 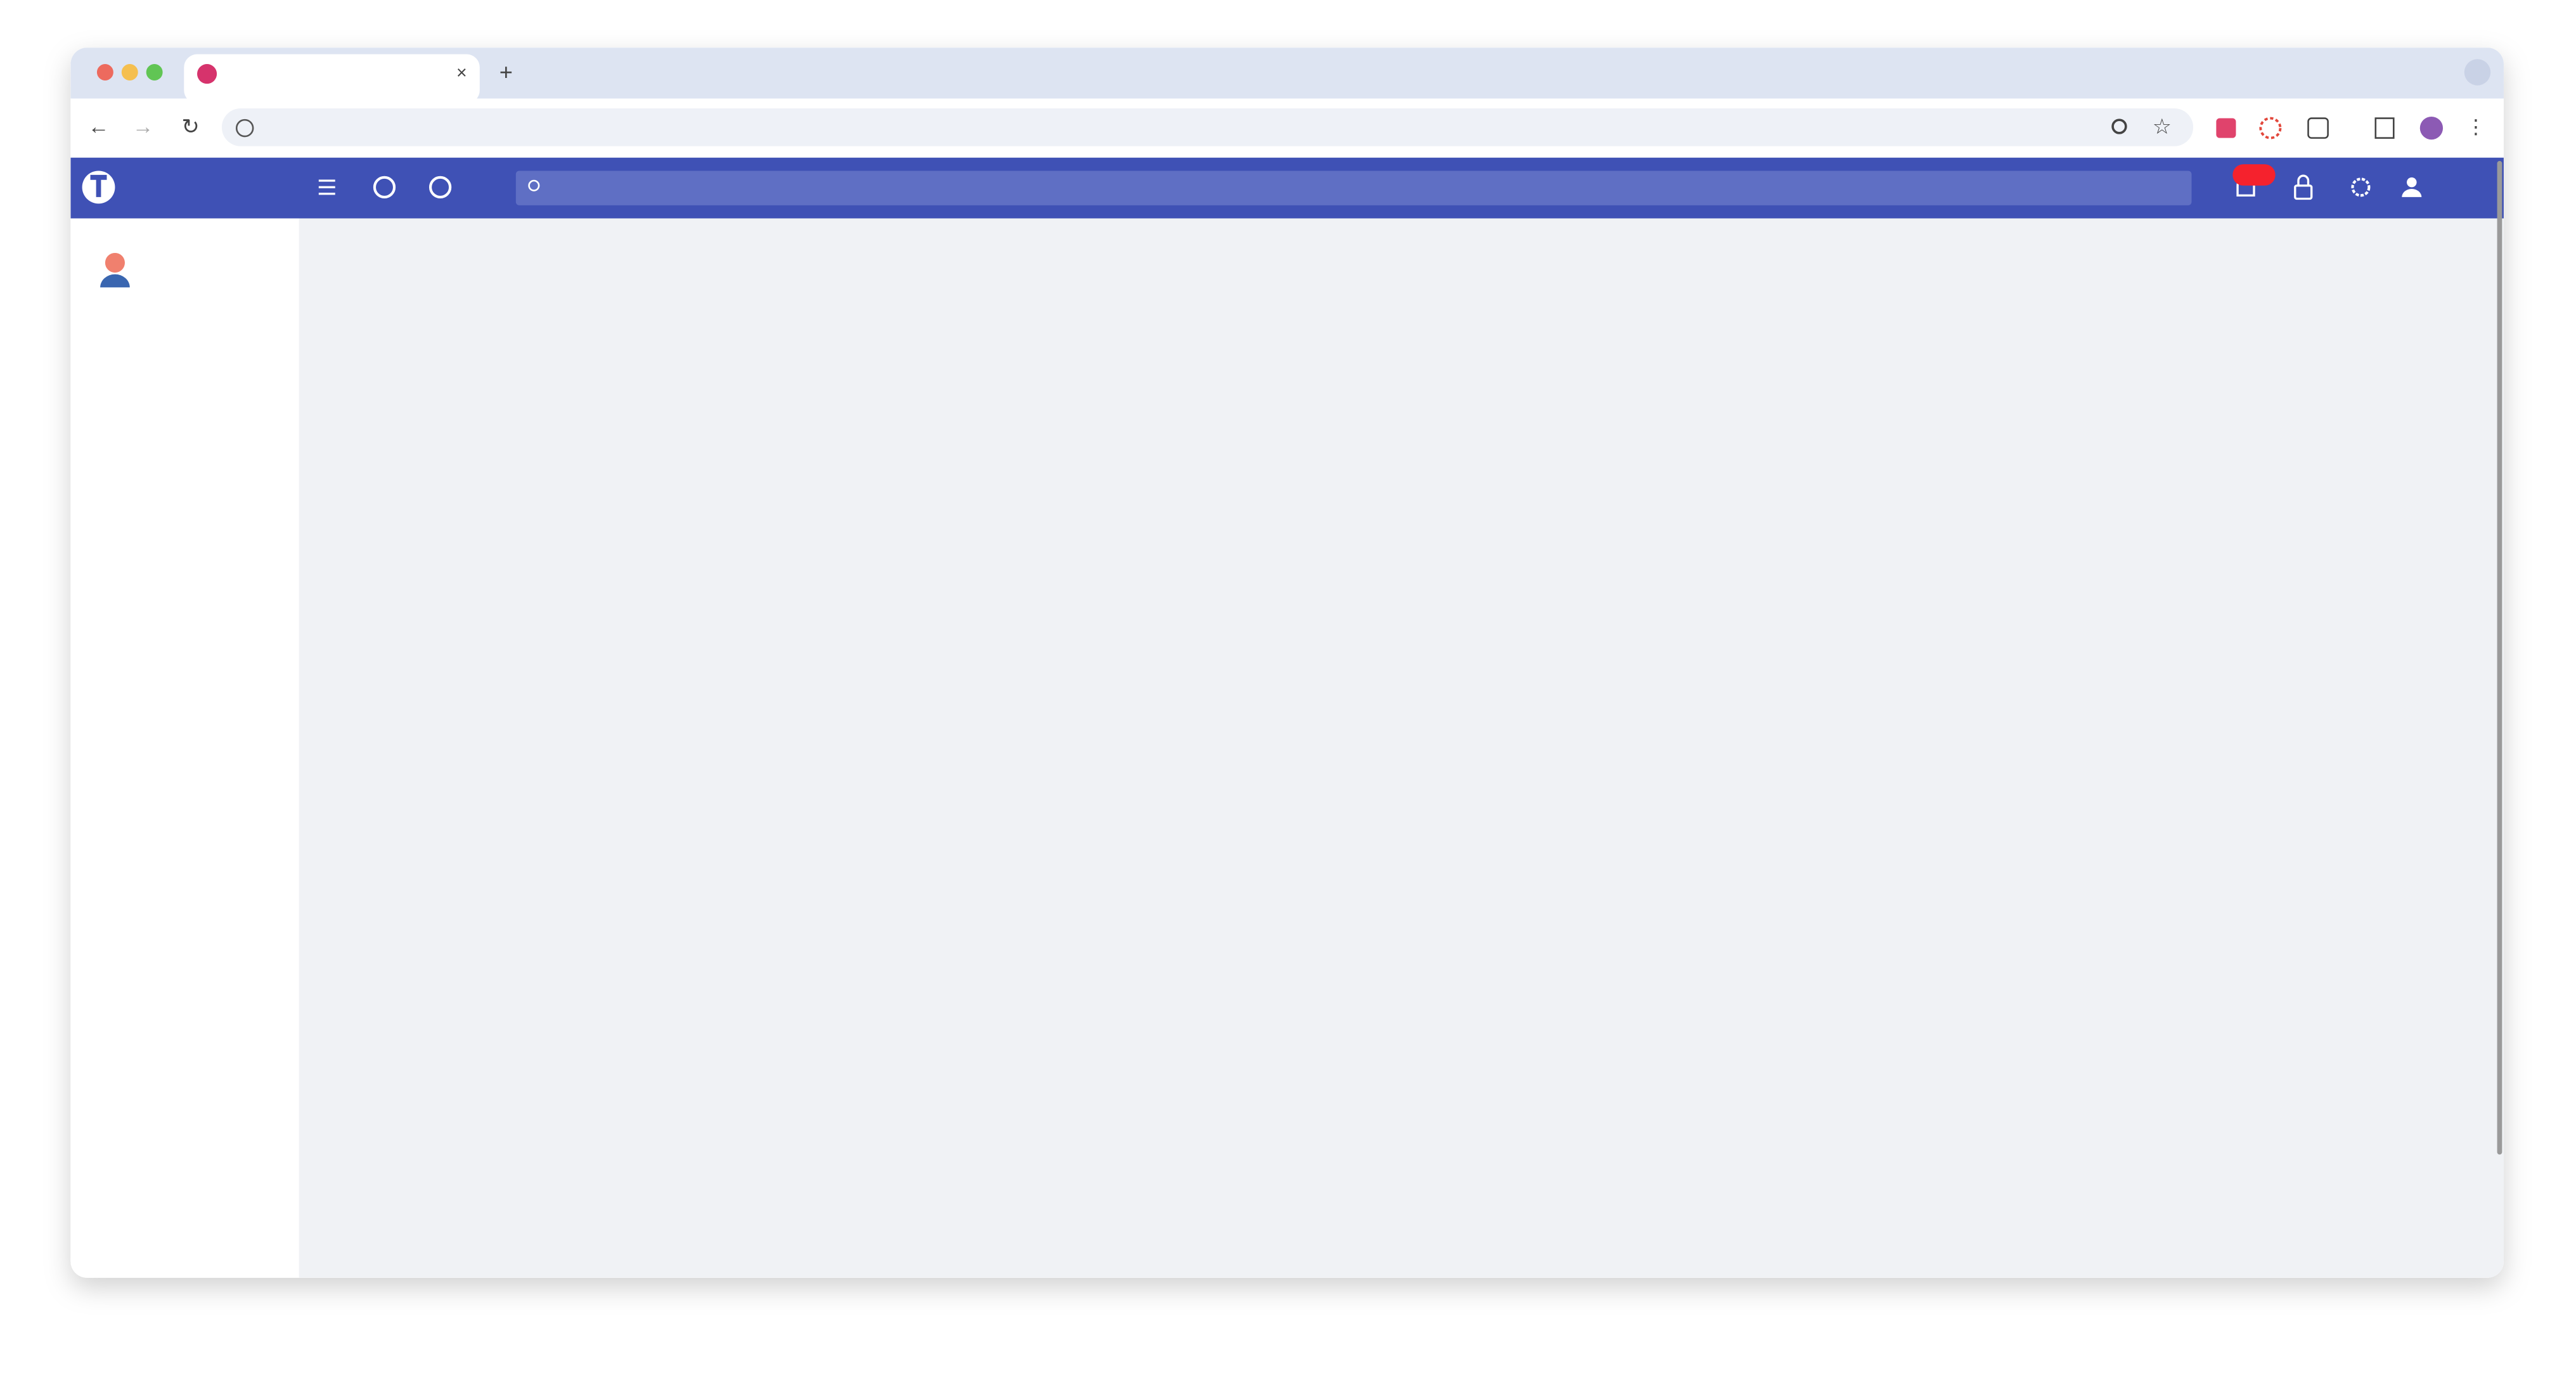 I want to click on sidebar, so click(x=184, y=748).